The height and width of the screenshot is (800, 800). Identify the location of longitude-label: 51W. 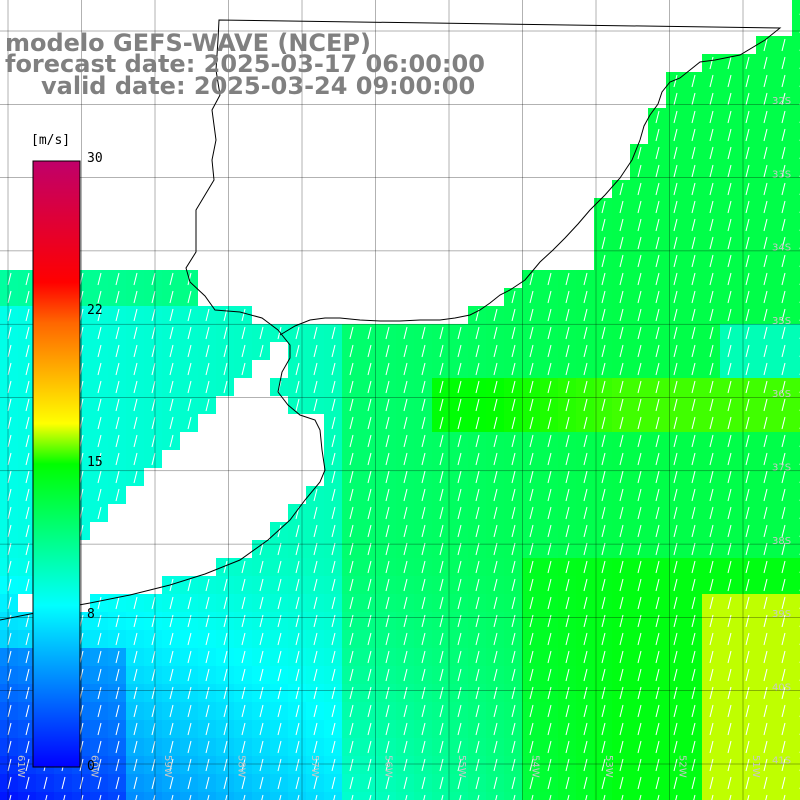
(755, 766).